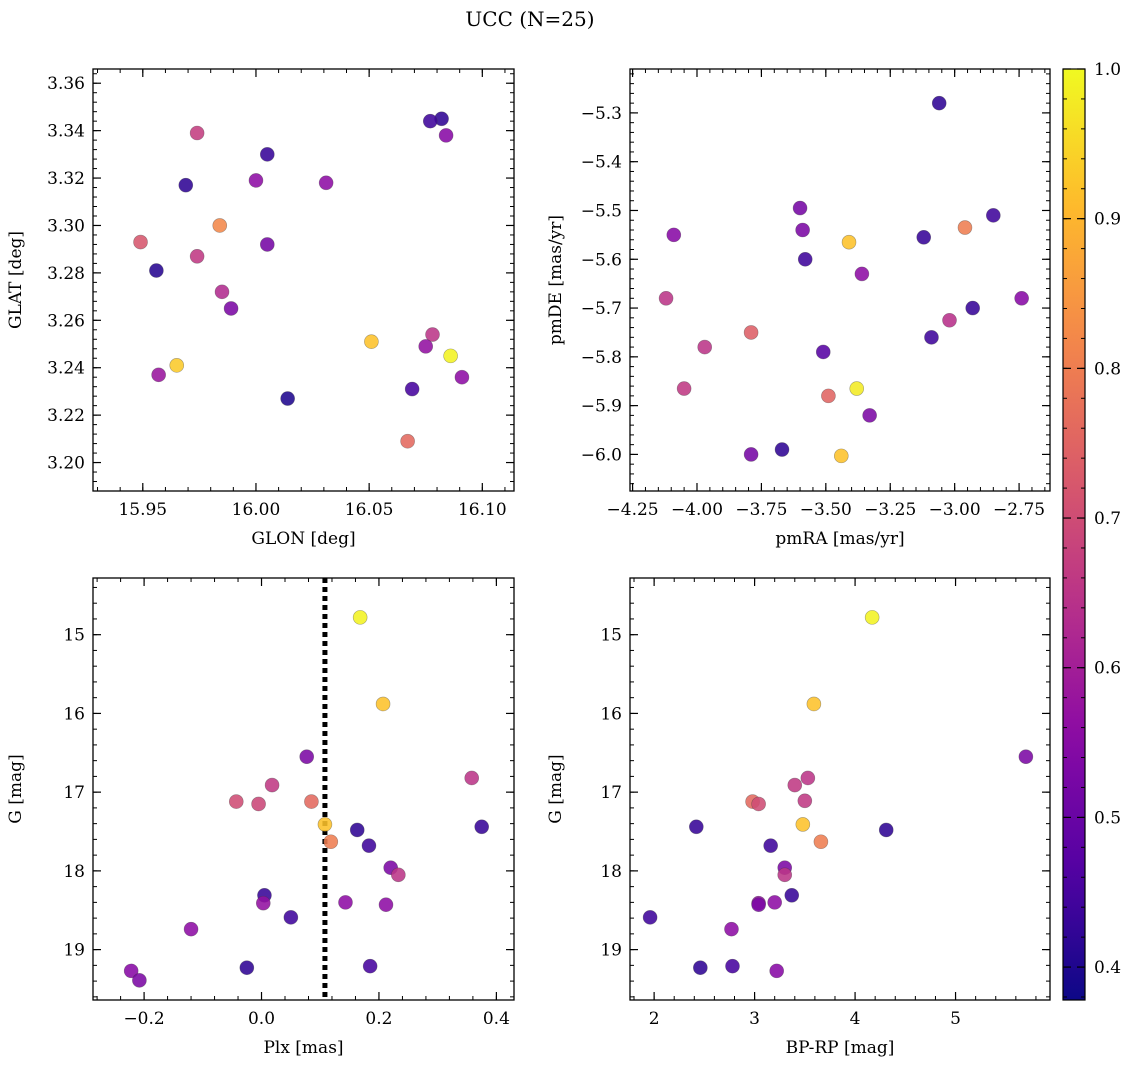 Image resolution: width=1136 pixels, height=1068 pixels. Describe the element at coordinates (1107, 669) in the screenshot. I see `colorbar-tick-label: 0.6` at that location.